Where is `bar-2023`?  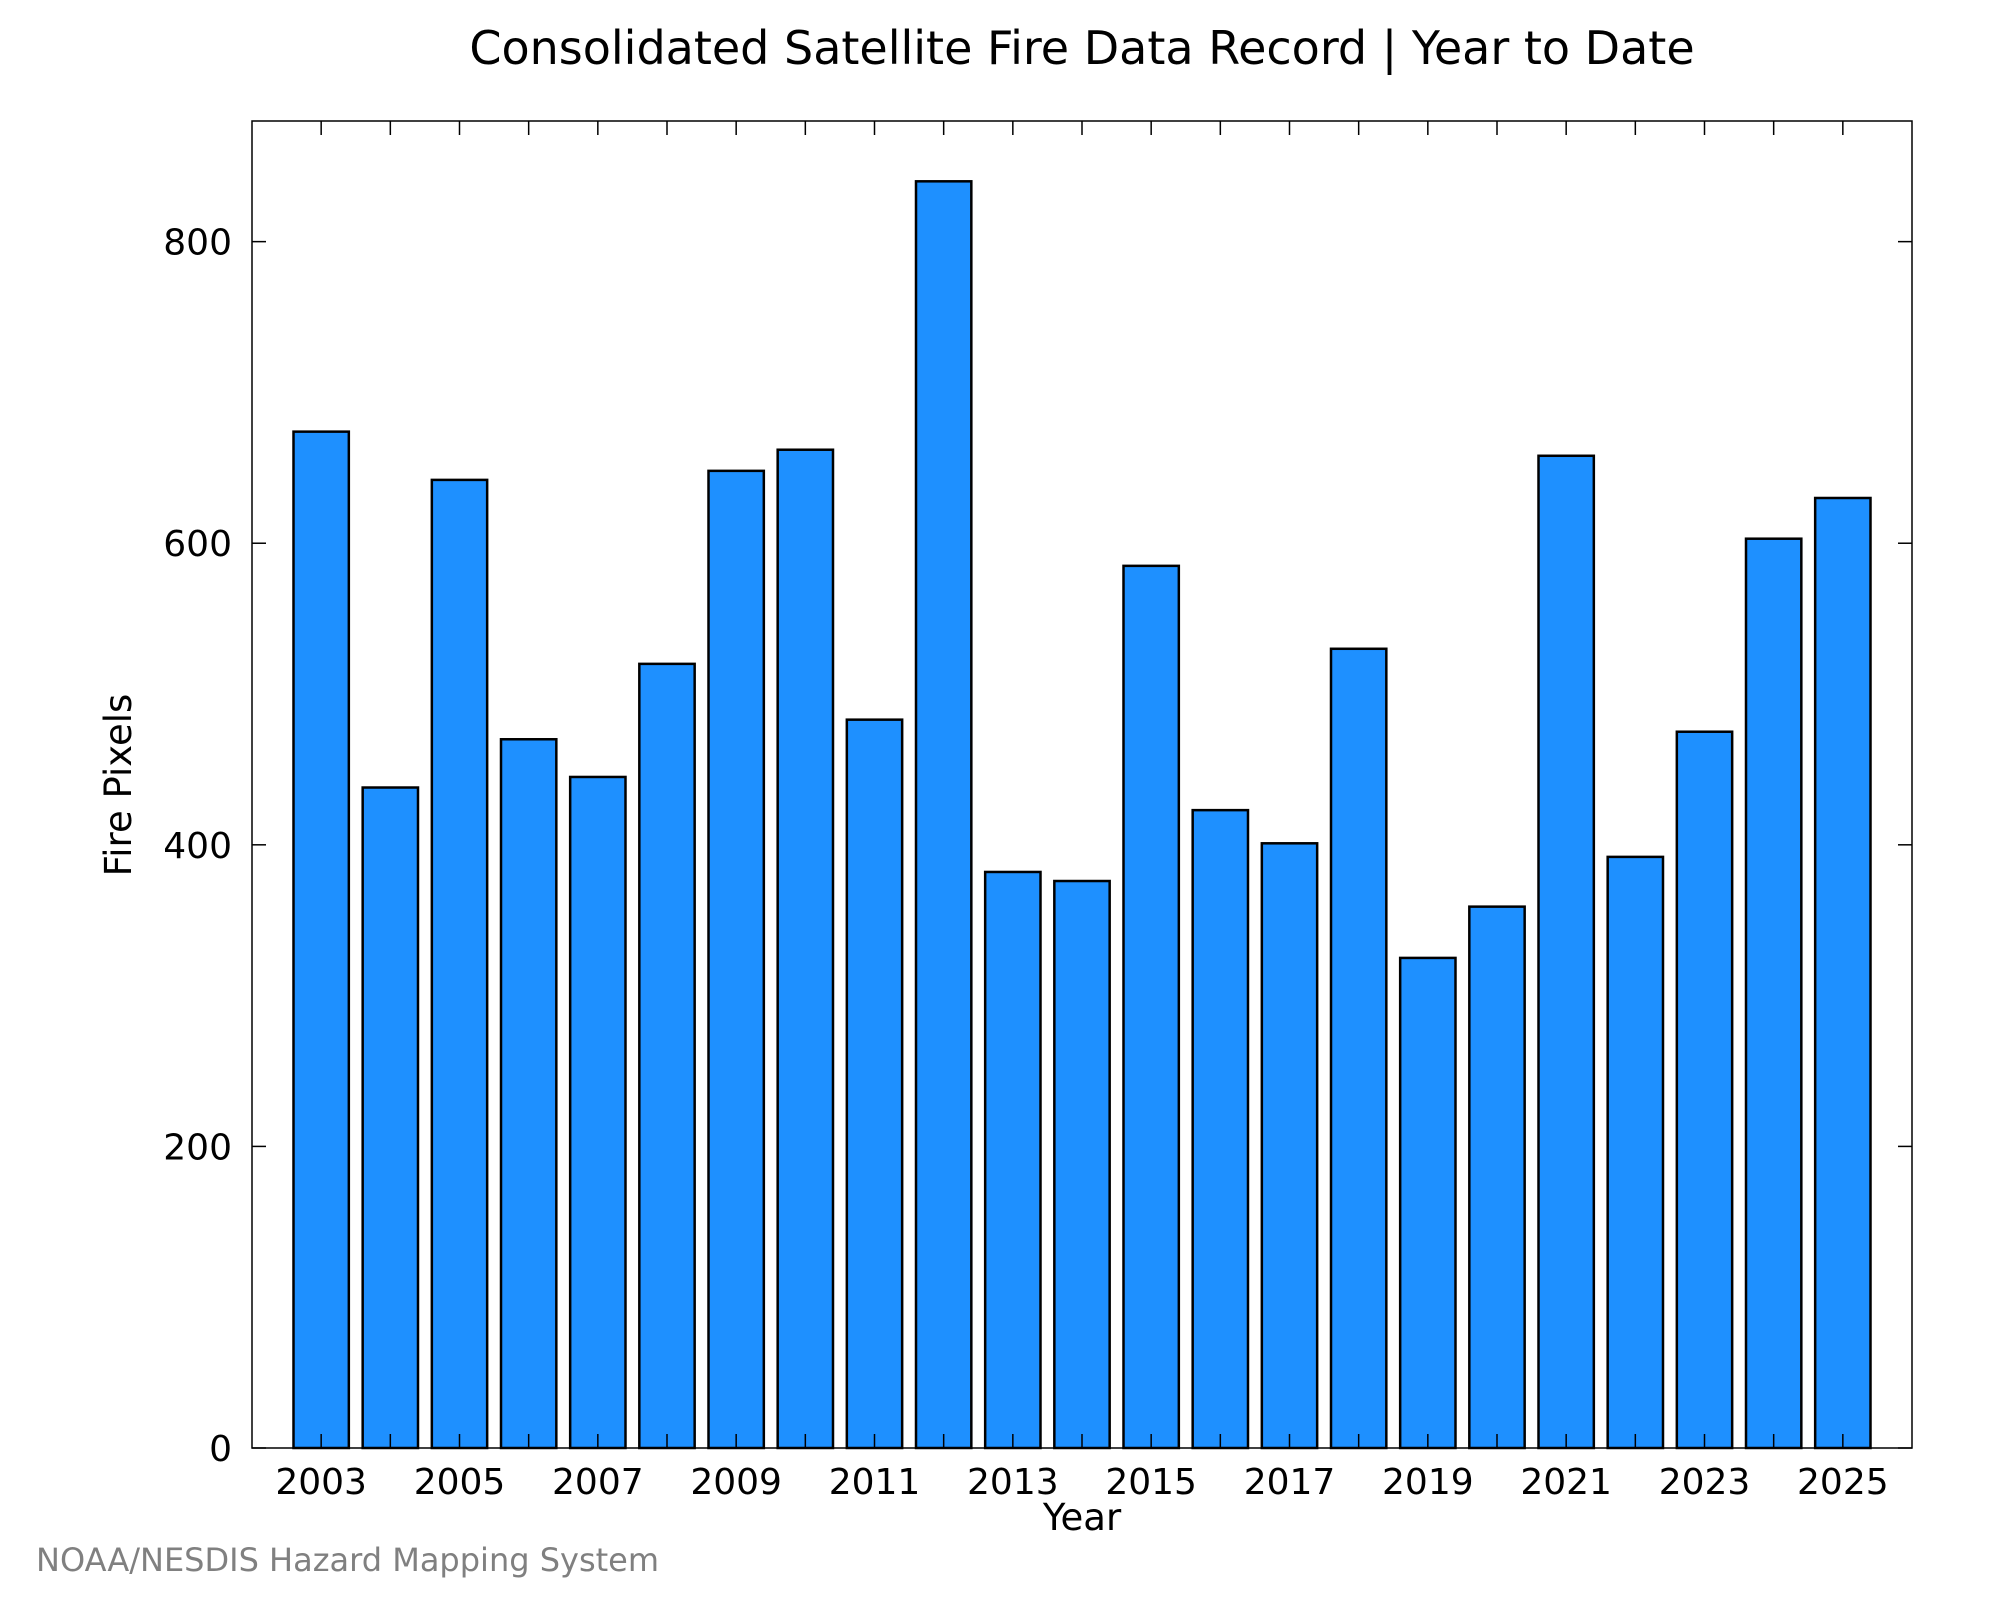 bar-2023 is located at coordinates (1704, 1090).